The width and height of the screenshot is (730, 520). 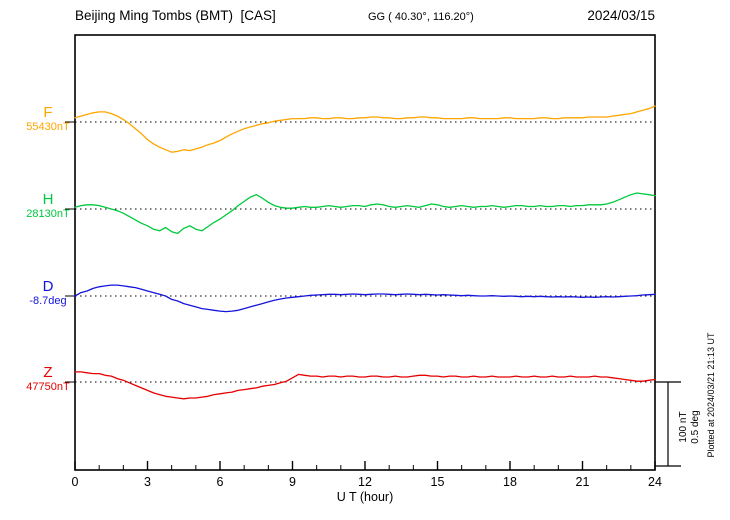 What do you see at coordinates (48, 127) in the screenshot?
I see `series-baseline-F: 55430nT` at bounding box center [48, 127].